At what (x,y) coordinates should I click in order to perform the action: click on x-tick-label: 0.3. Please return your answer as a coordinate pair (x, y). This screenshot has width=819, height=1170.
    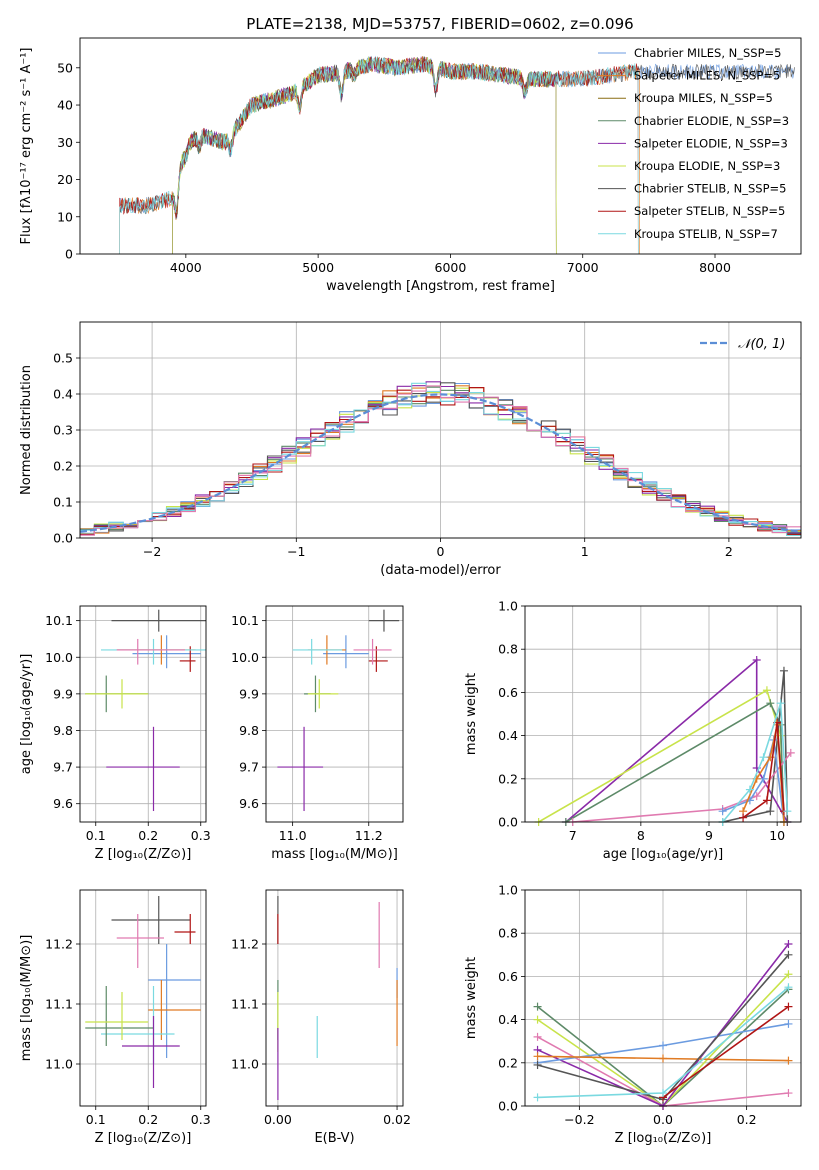
    Looking at the image, I should click on (201, 1119).